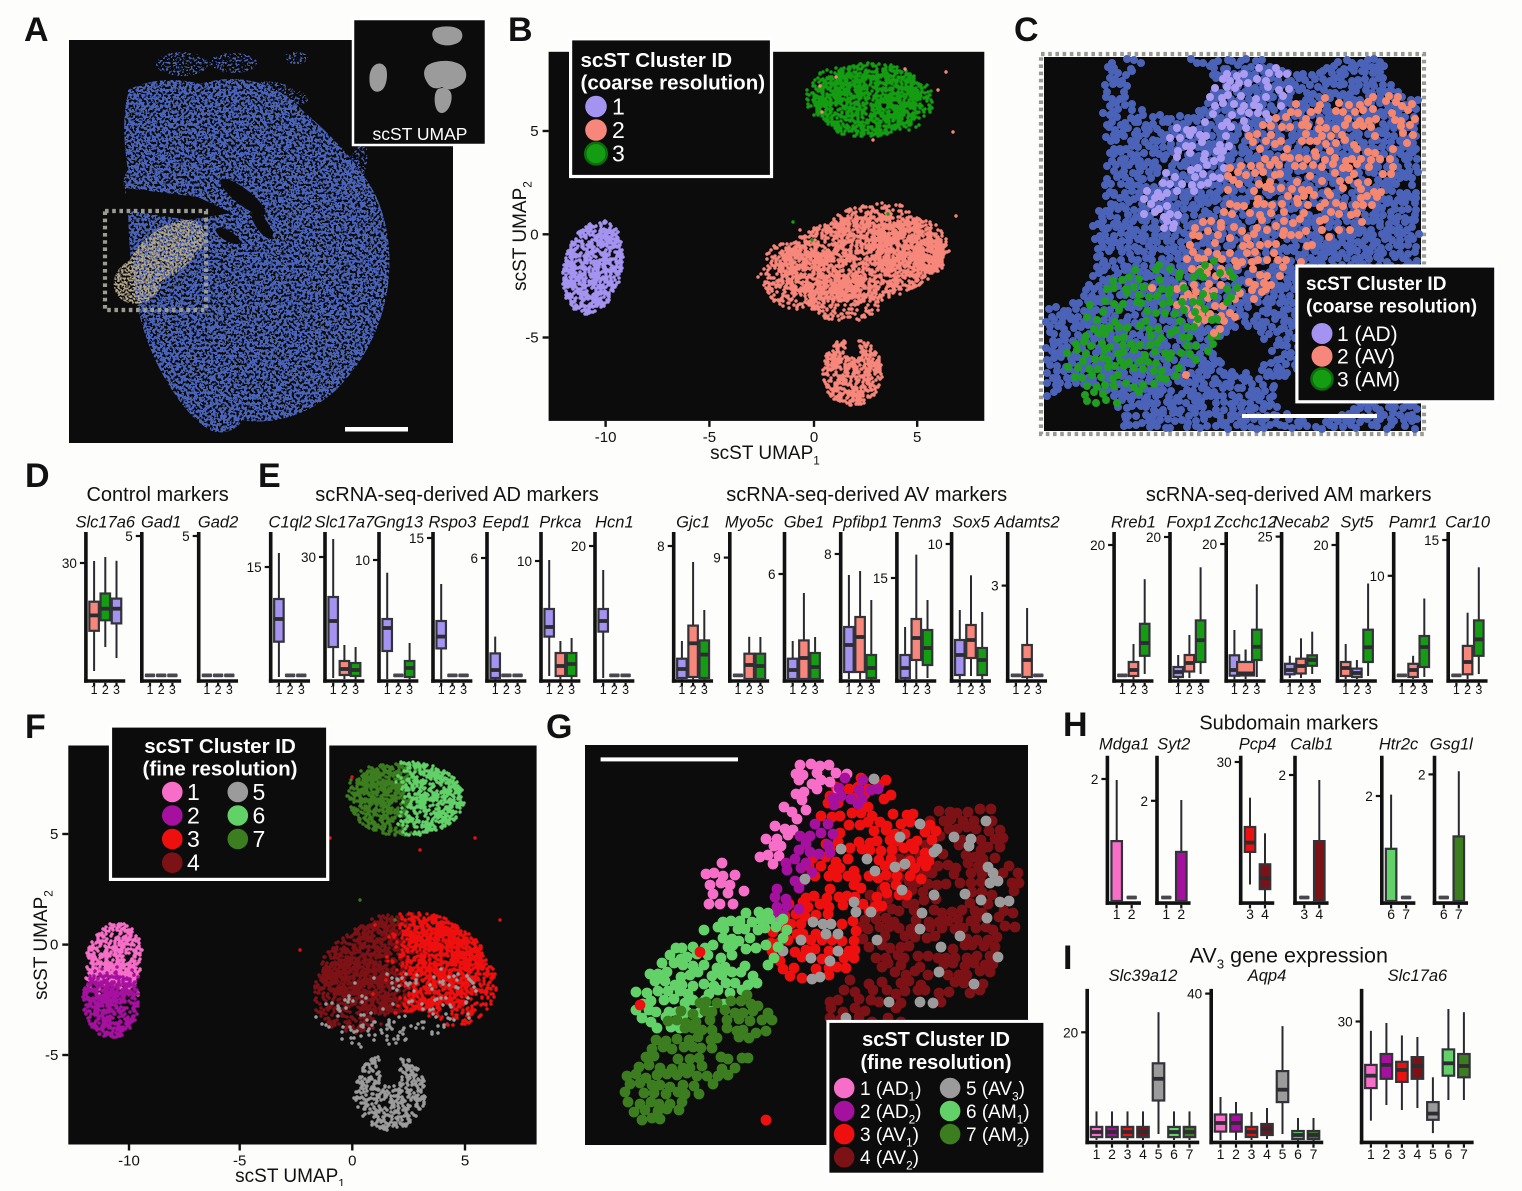  What do you see at coordinates (693, 523) in the screenshot?
I see `svg-text: Gjc1` at bounding box center [693, 523].